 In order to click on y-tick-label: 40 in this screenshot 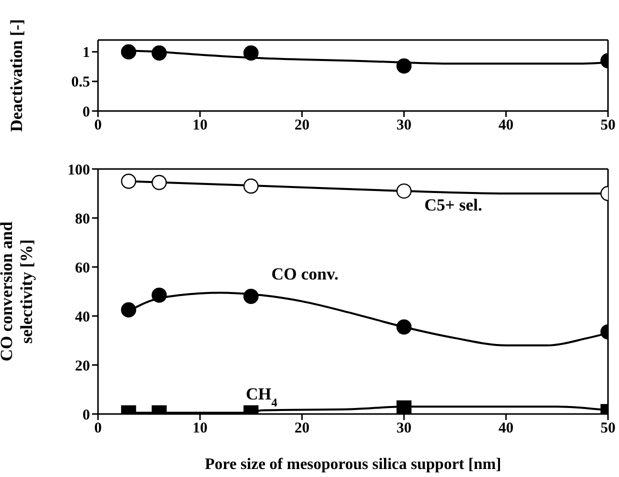, I will do `click(82, 317)`.